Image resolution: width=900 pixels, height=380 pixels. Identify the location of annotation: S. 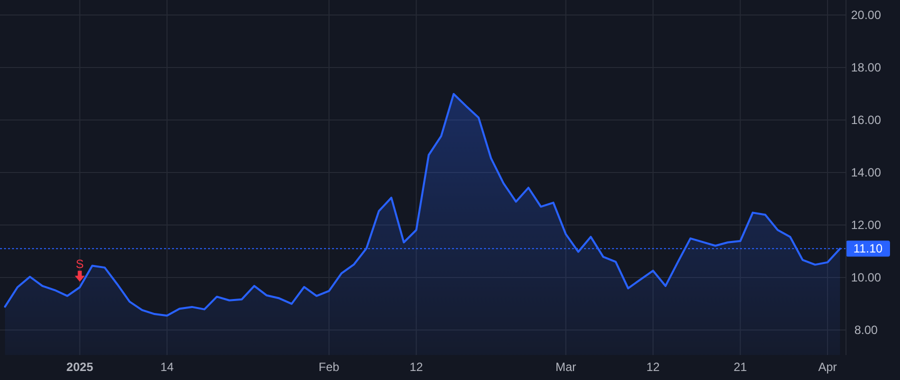
(80, 263).